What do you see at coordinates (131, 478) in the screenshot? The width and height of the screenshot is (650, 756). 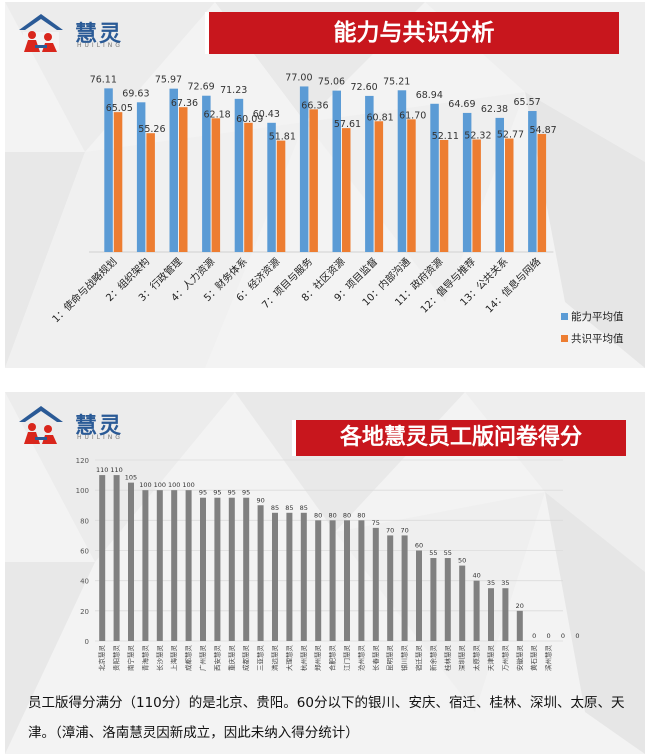 I see `score-value-label: 105` at bounding box center [131, 478].